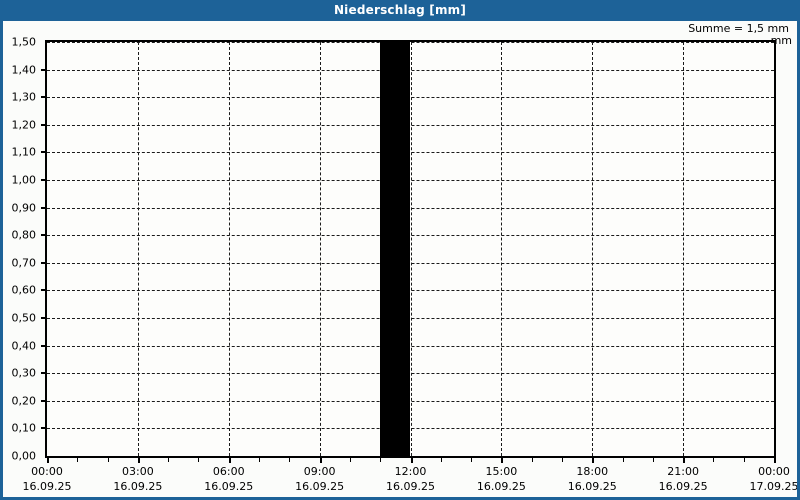  What do you see at coordinates (774, 486) in the screenshot?
I see `x-axis-date: 17.09.25` at bounding box center [774, 486].